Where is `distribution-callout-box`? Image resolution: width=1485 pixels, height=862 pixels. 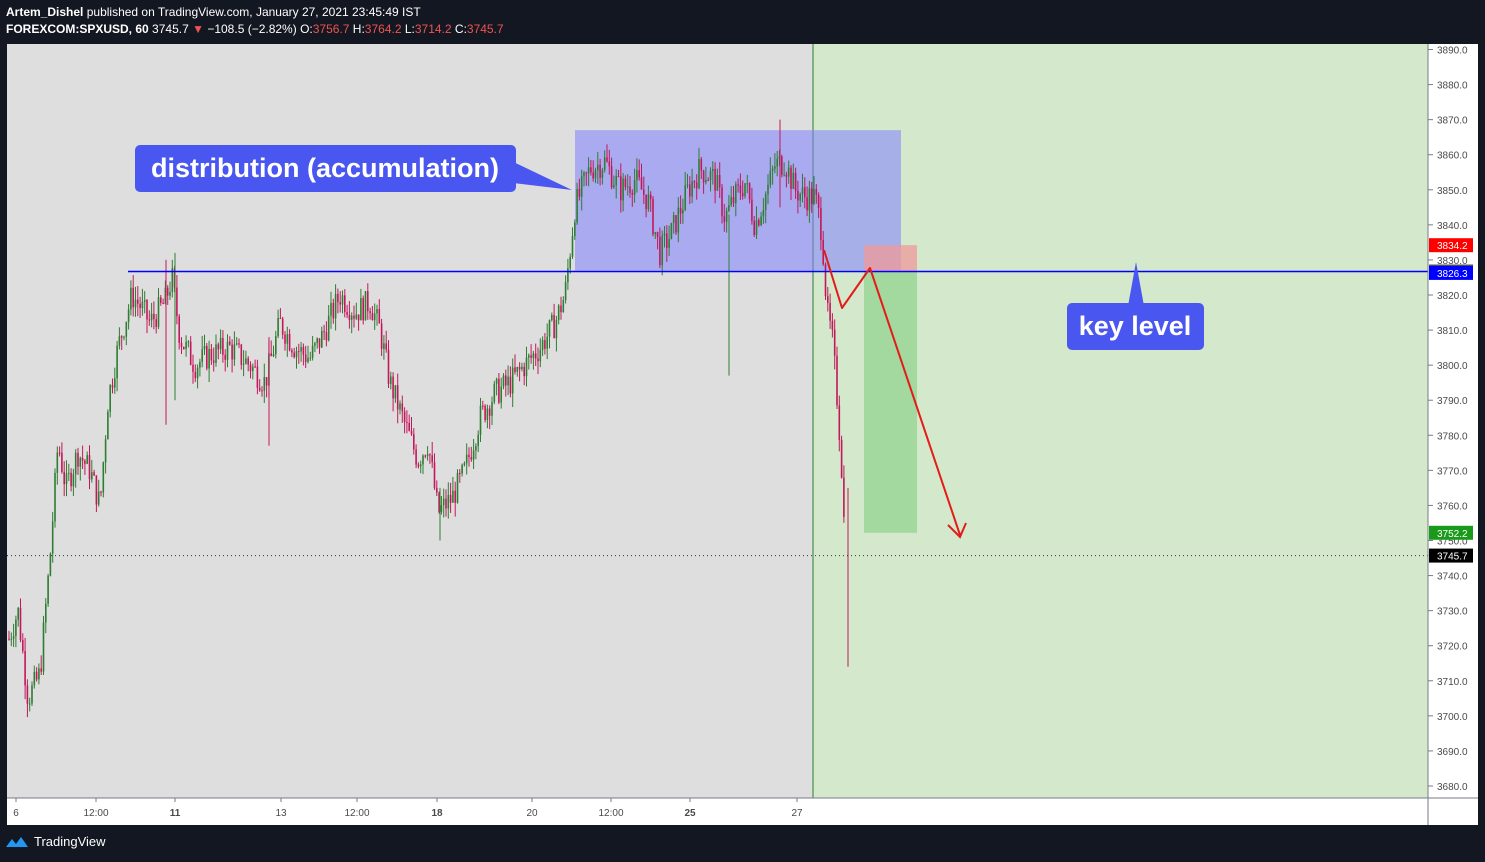 distribution-callout-box is located at coordinates (325, 168).